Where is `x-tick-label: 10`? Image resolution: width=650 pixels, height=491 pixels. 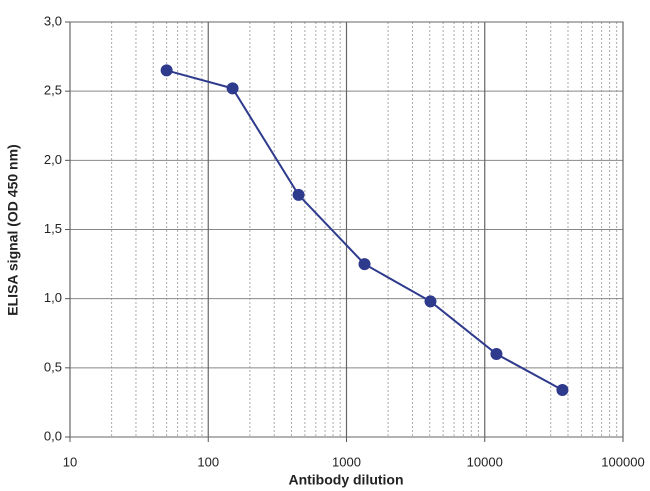
x-tick-label: 10 is located at coordinates (70, 461).